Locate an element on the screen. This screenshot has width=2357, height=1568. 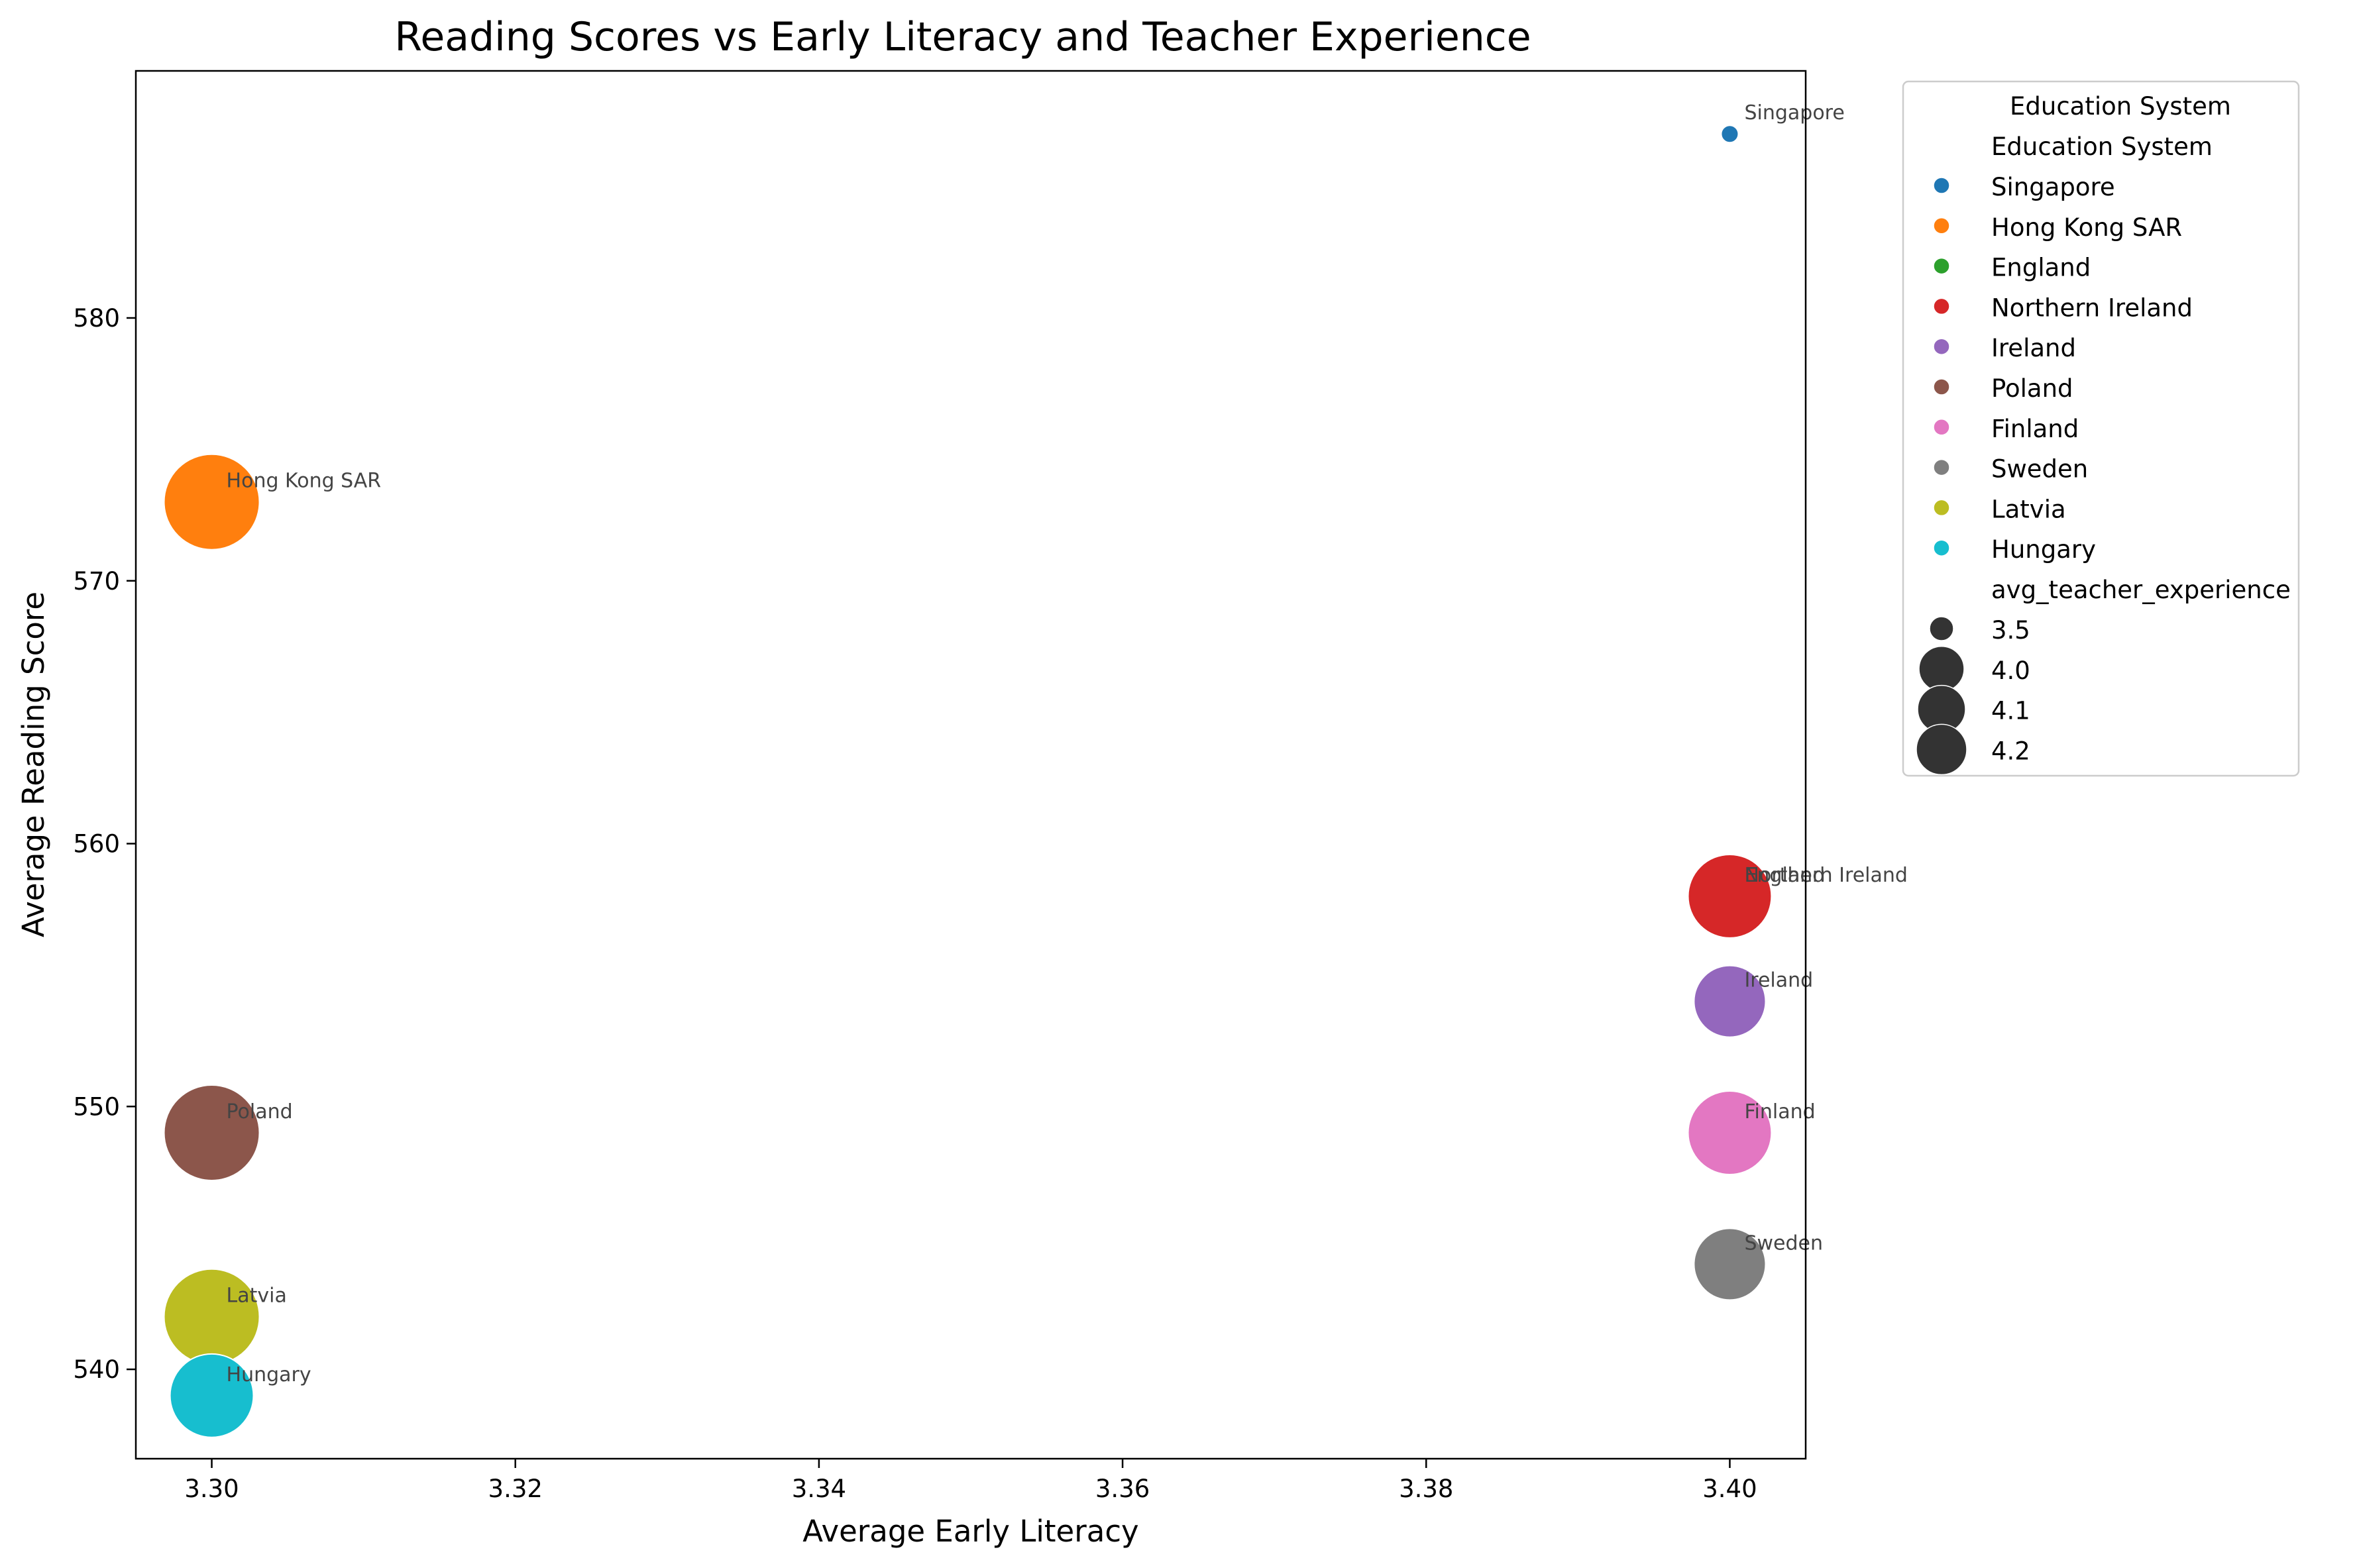
point-label: Hong Kong SAR is located at coordinates (304, 481).